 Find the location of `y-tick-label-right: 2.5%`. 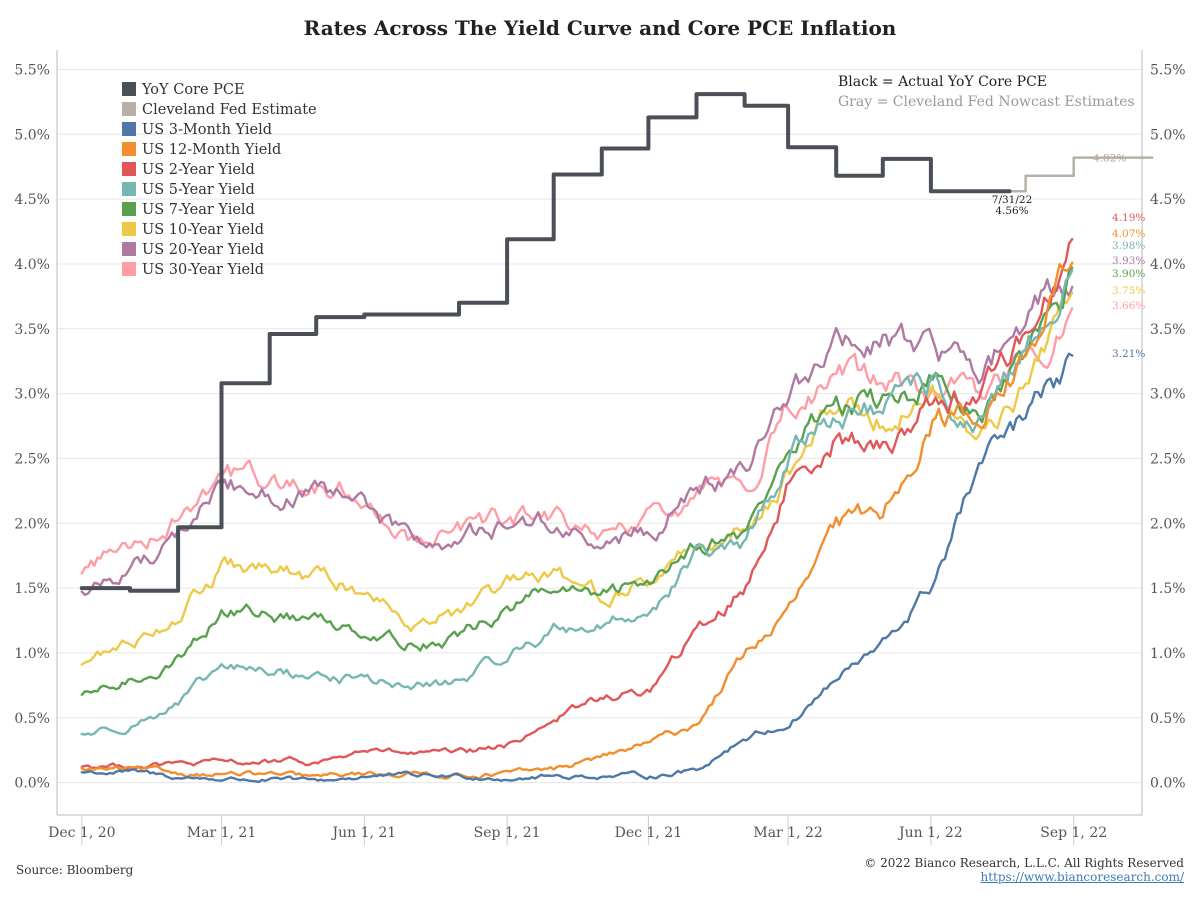

y-tick-label-right: 2.5% is located at coordinates (1168, 459).